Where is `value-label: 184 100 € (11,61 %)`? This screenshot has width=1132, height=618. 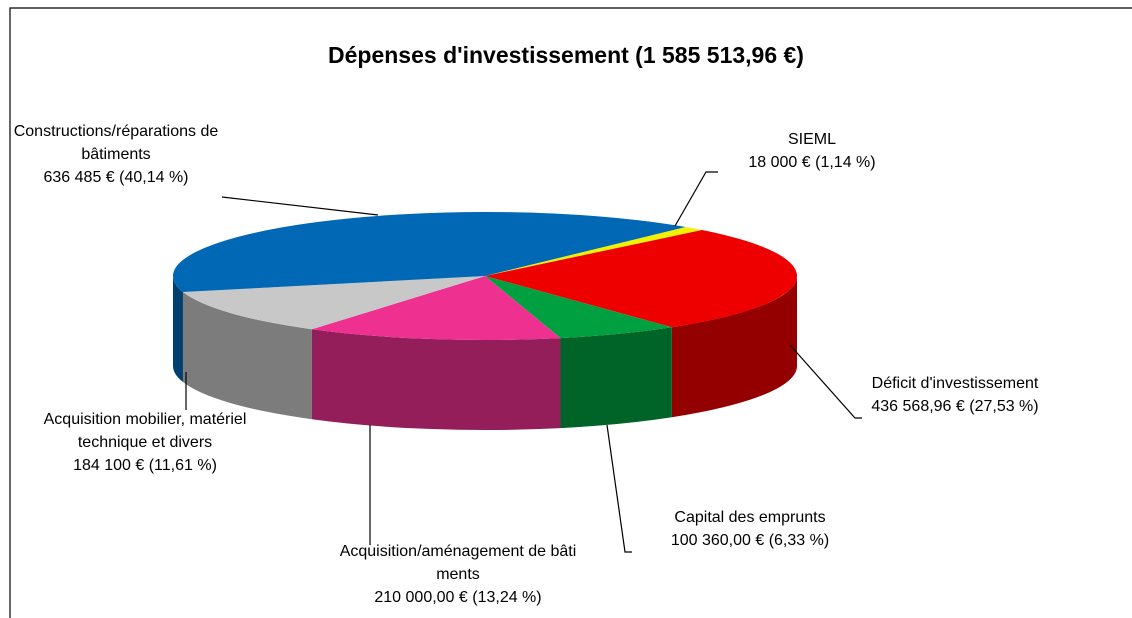 value-label: 184 100 € (11,61 %) is located at coordinates (145, 465).